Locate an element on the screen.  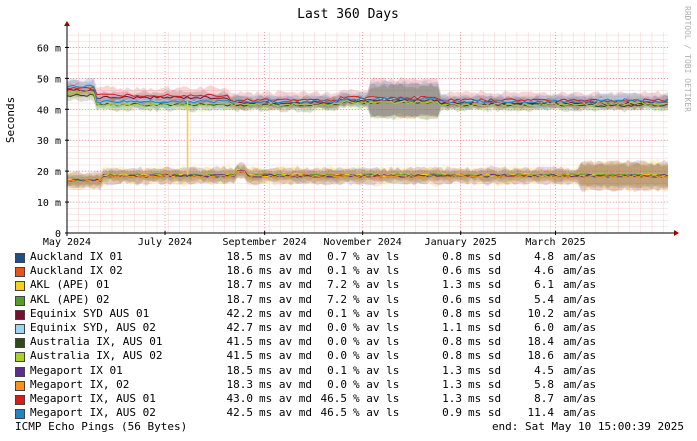
y-tick-label: 60 m is located at coordinates (49, 48).